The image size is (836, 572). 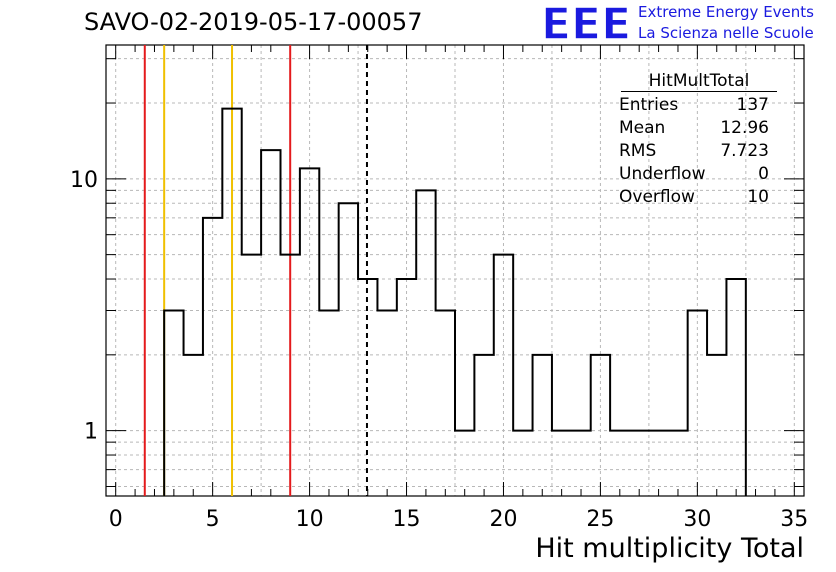 What do you see at coordinates (638, 151) in the screenshot?
I see `stats-key: RMS` at bounding box center [638, 151].